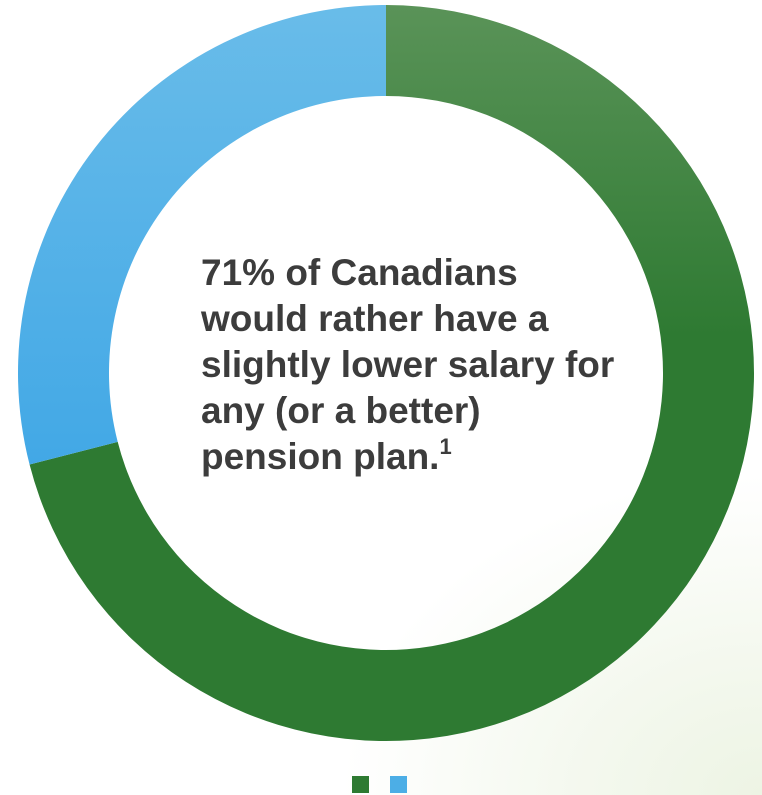 The width and height of the screenshot is (762, 795). Describe the element at coordinates (379, 784) in the screenshot. I see `legend` at that location.